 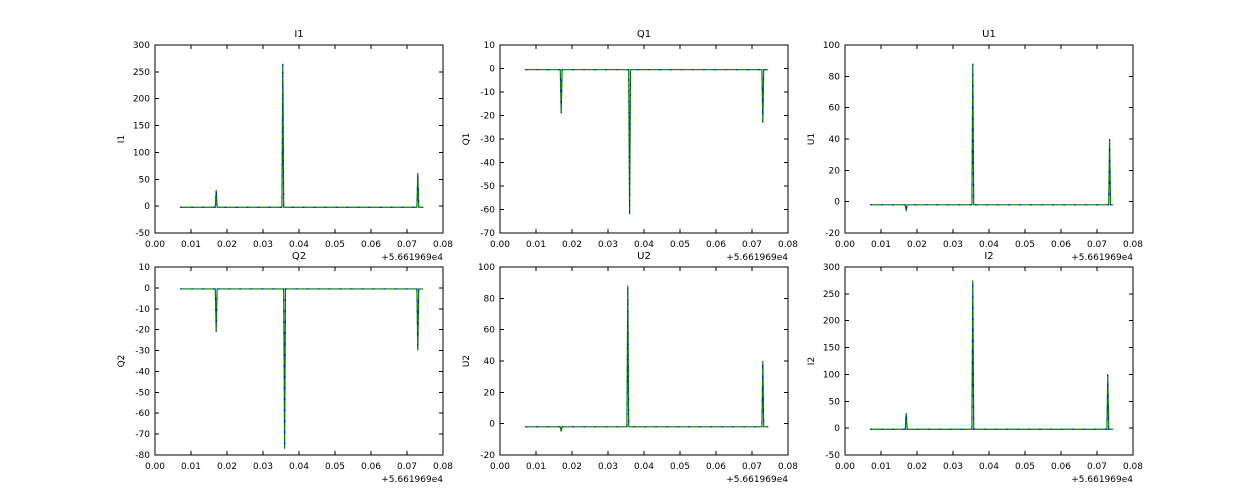 What do you see at coordinates (467, 361) in the screenshot?
I see `y-axis-label: U2` at bounding box center [467, 361].